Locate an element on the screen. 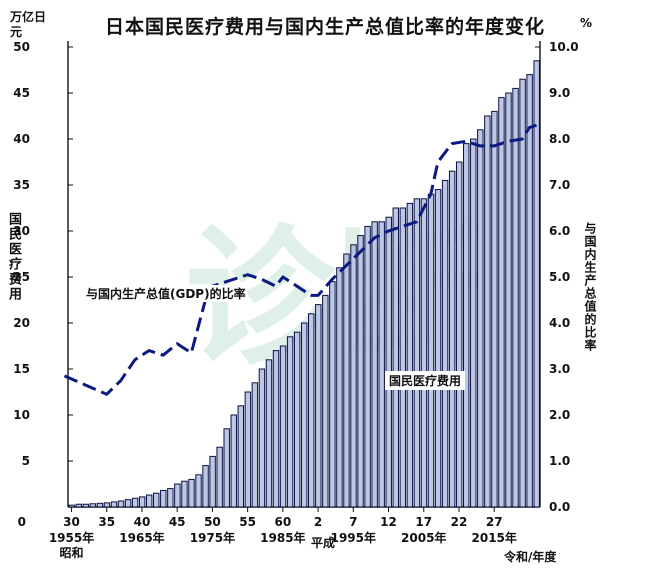 The height and width of the screenshot is (570, 650). x-tick-label: 45 is located at coordinates (177, 522).